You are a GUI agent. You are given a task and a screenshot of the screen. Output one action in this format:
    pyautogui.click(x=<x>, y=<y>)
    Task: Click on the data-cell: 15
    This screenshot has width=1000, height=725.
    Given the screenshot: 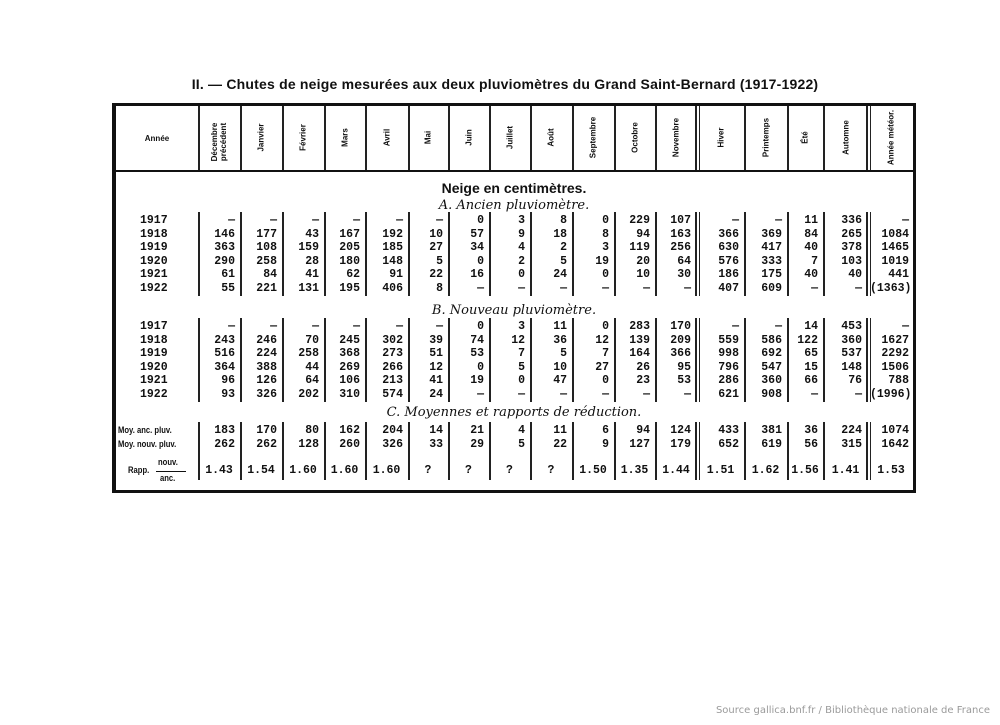 What is the action you would take?
    pyautogui.click(x=811, y=367)
    